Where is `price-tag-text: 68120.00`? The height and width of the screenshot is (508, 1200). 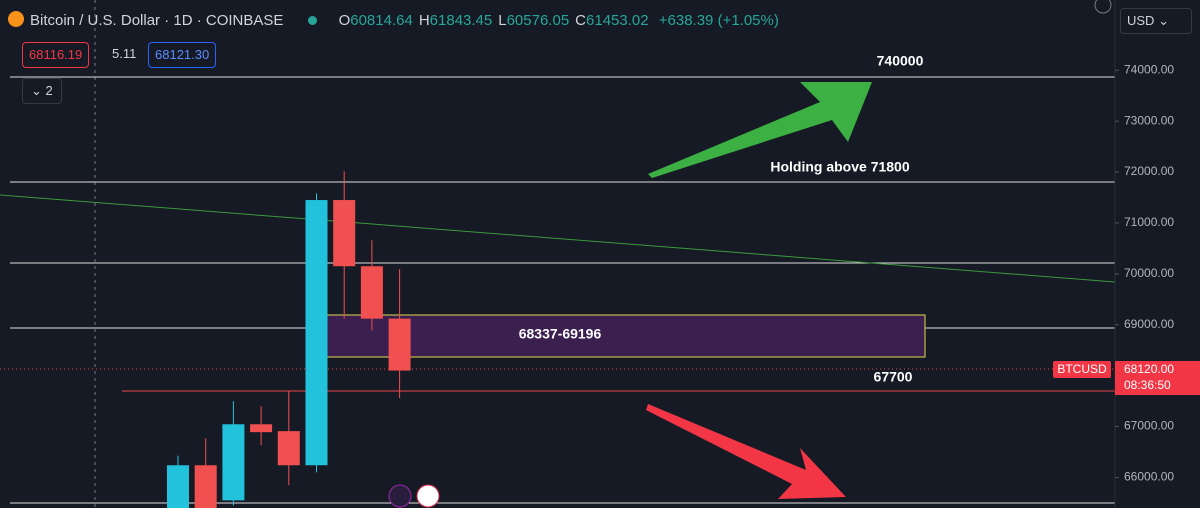 price-tag-text: 68120.00 is located at coordinates (1149, 369).